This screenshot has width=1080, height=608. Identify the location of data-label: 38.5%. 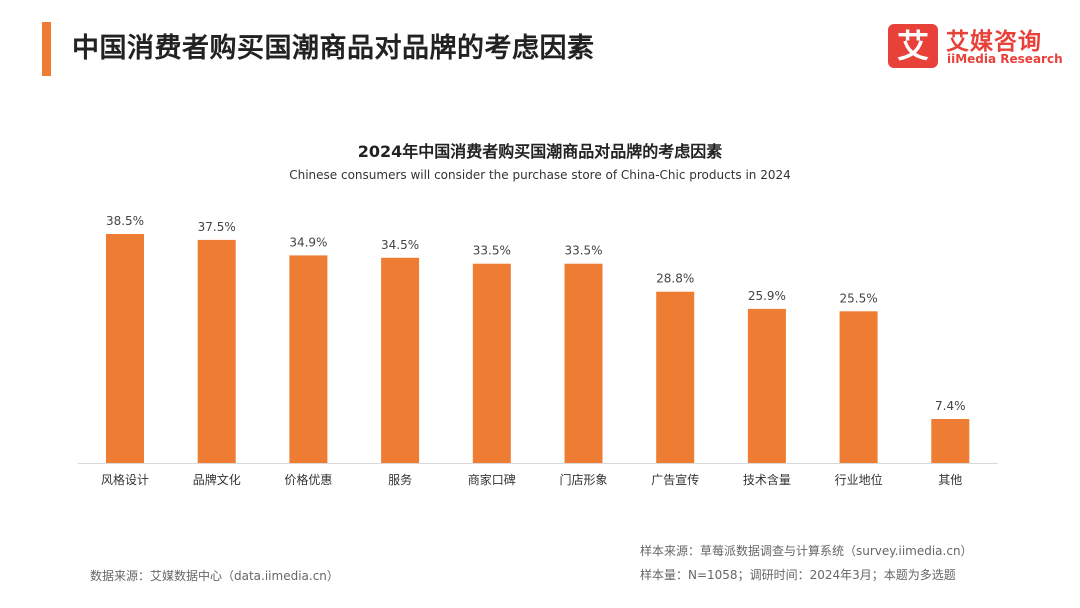
(125, 221).